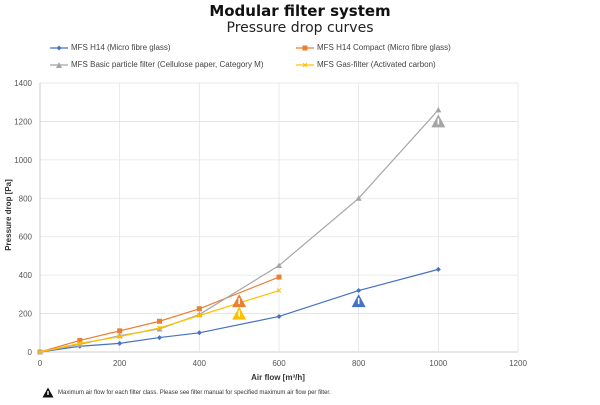  Describe the element at coordinates (121, 47) in the screenshot. I see `legend-label: MFS H14 (Micro fibre glass)` at that location.